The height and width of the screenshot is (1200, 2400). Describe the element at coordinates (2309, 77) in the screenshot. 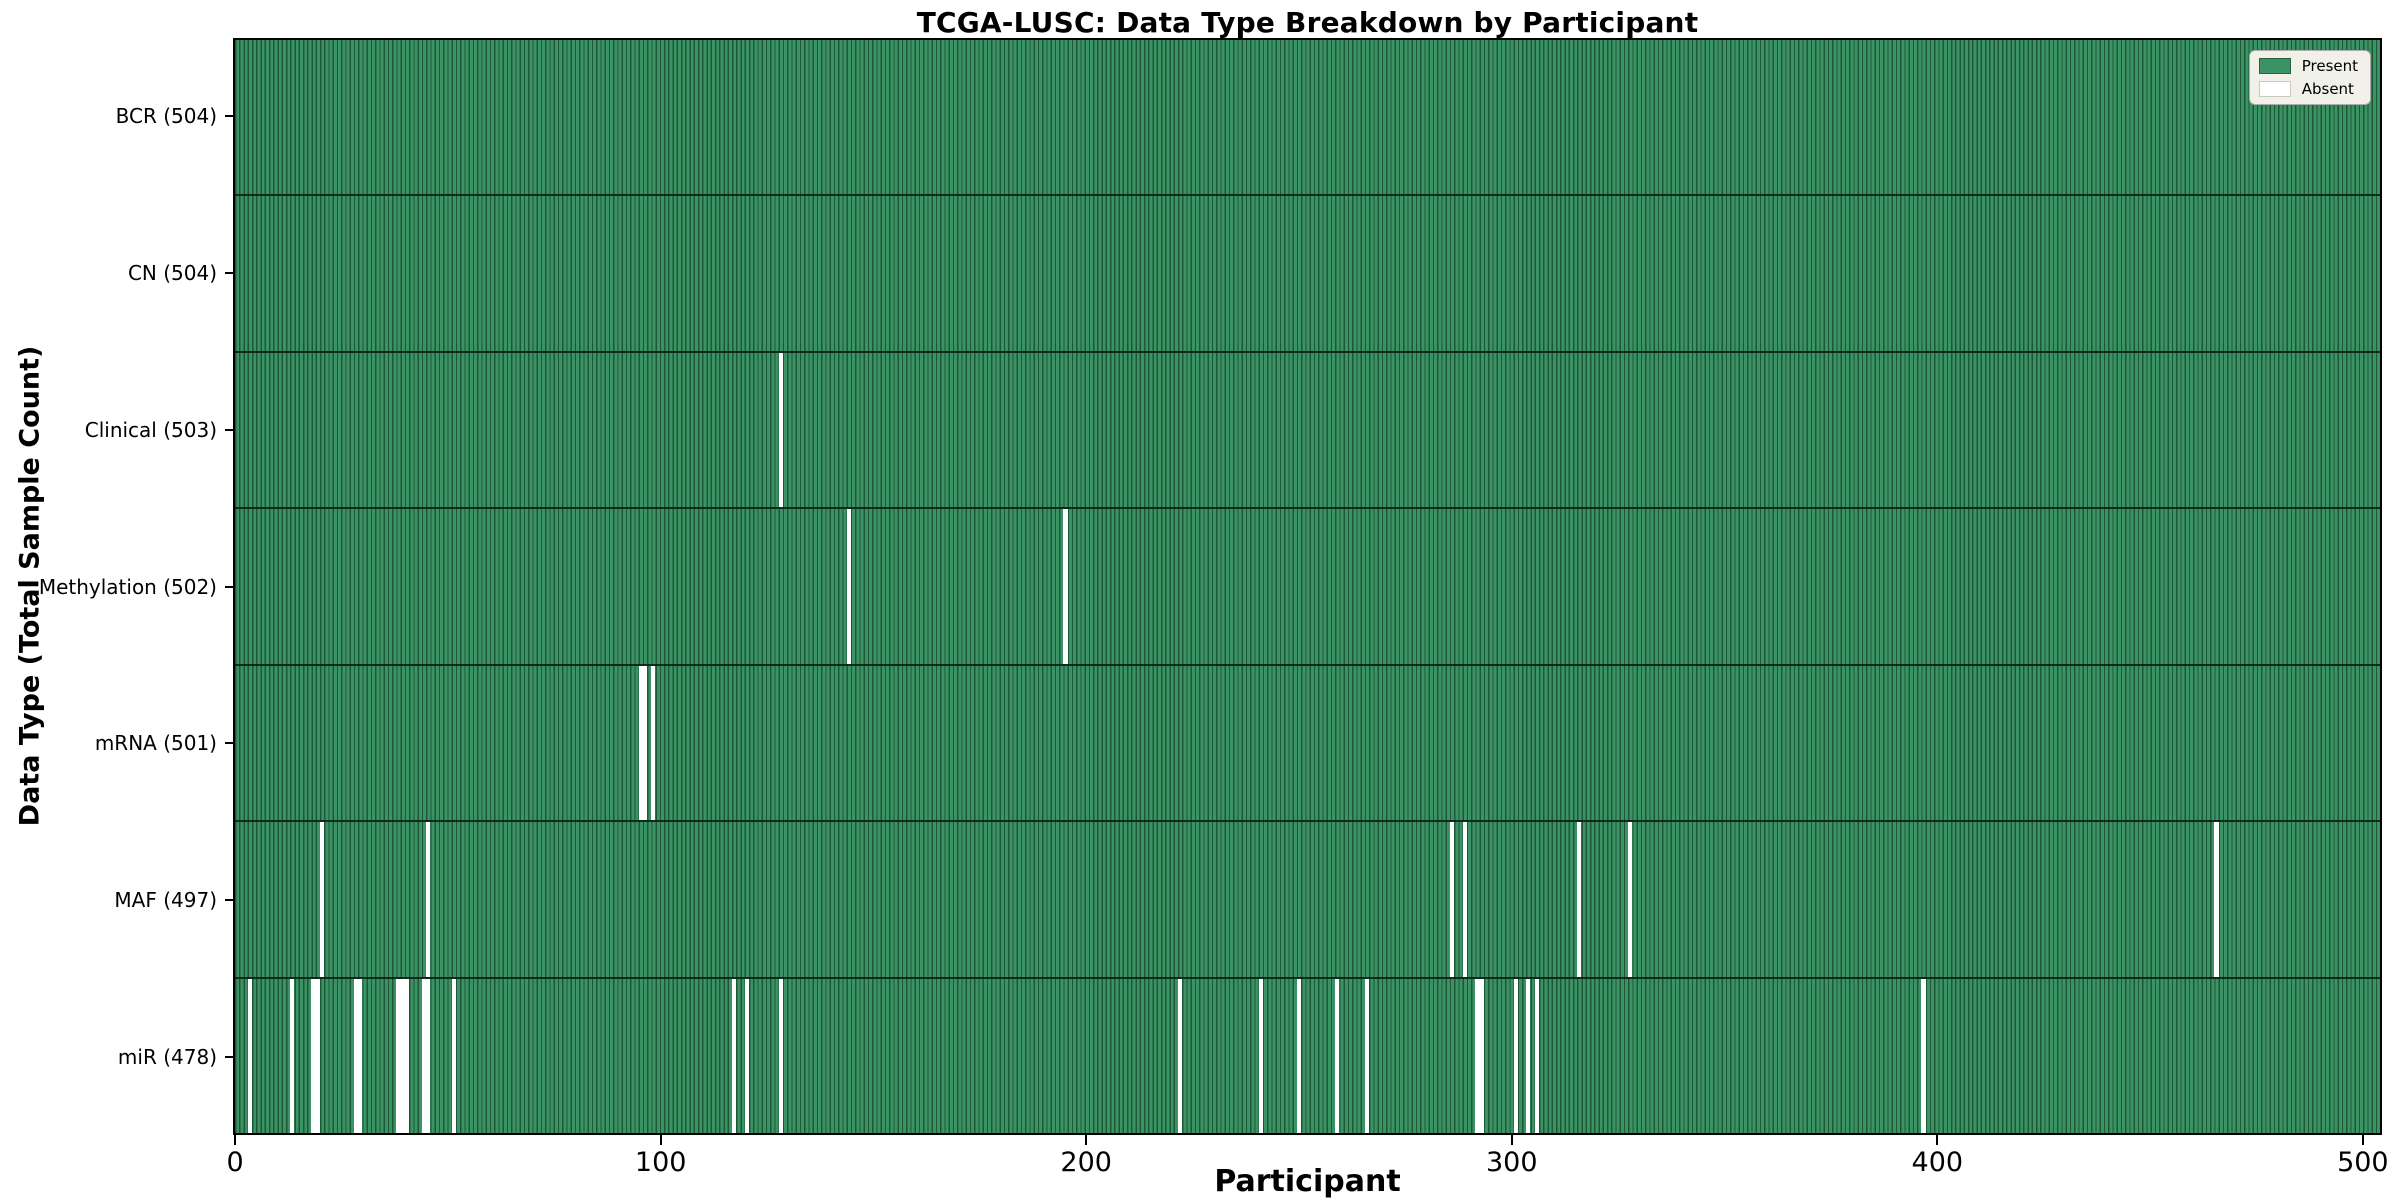

I see `legend: Present Absent` at that location.